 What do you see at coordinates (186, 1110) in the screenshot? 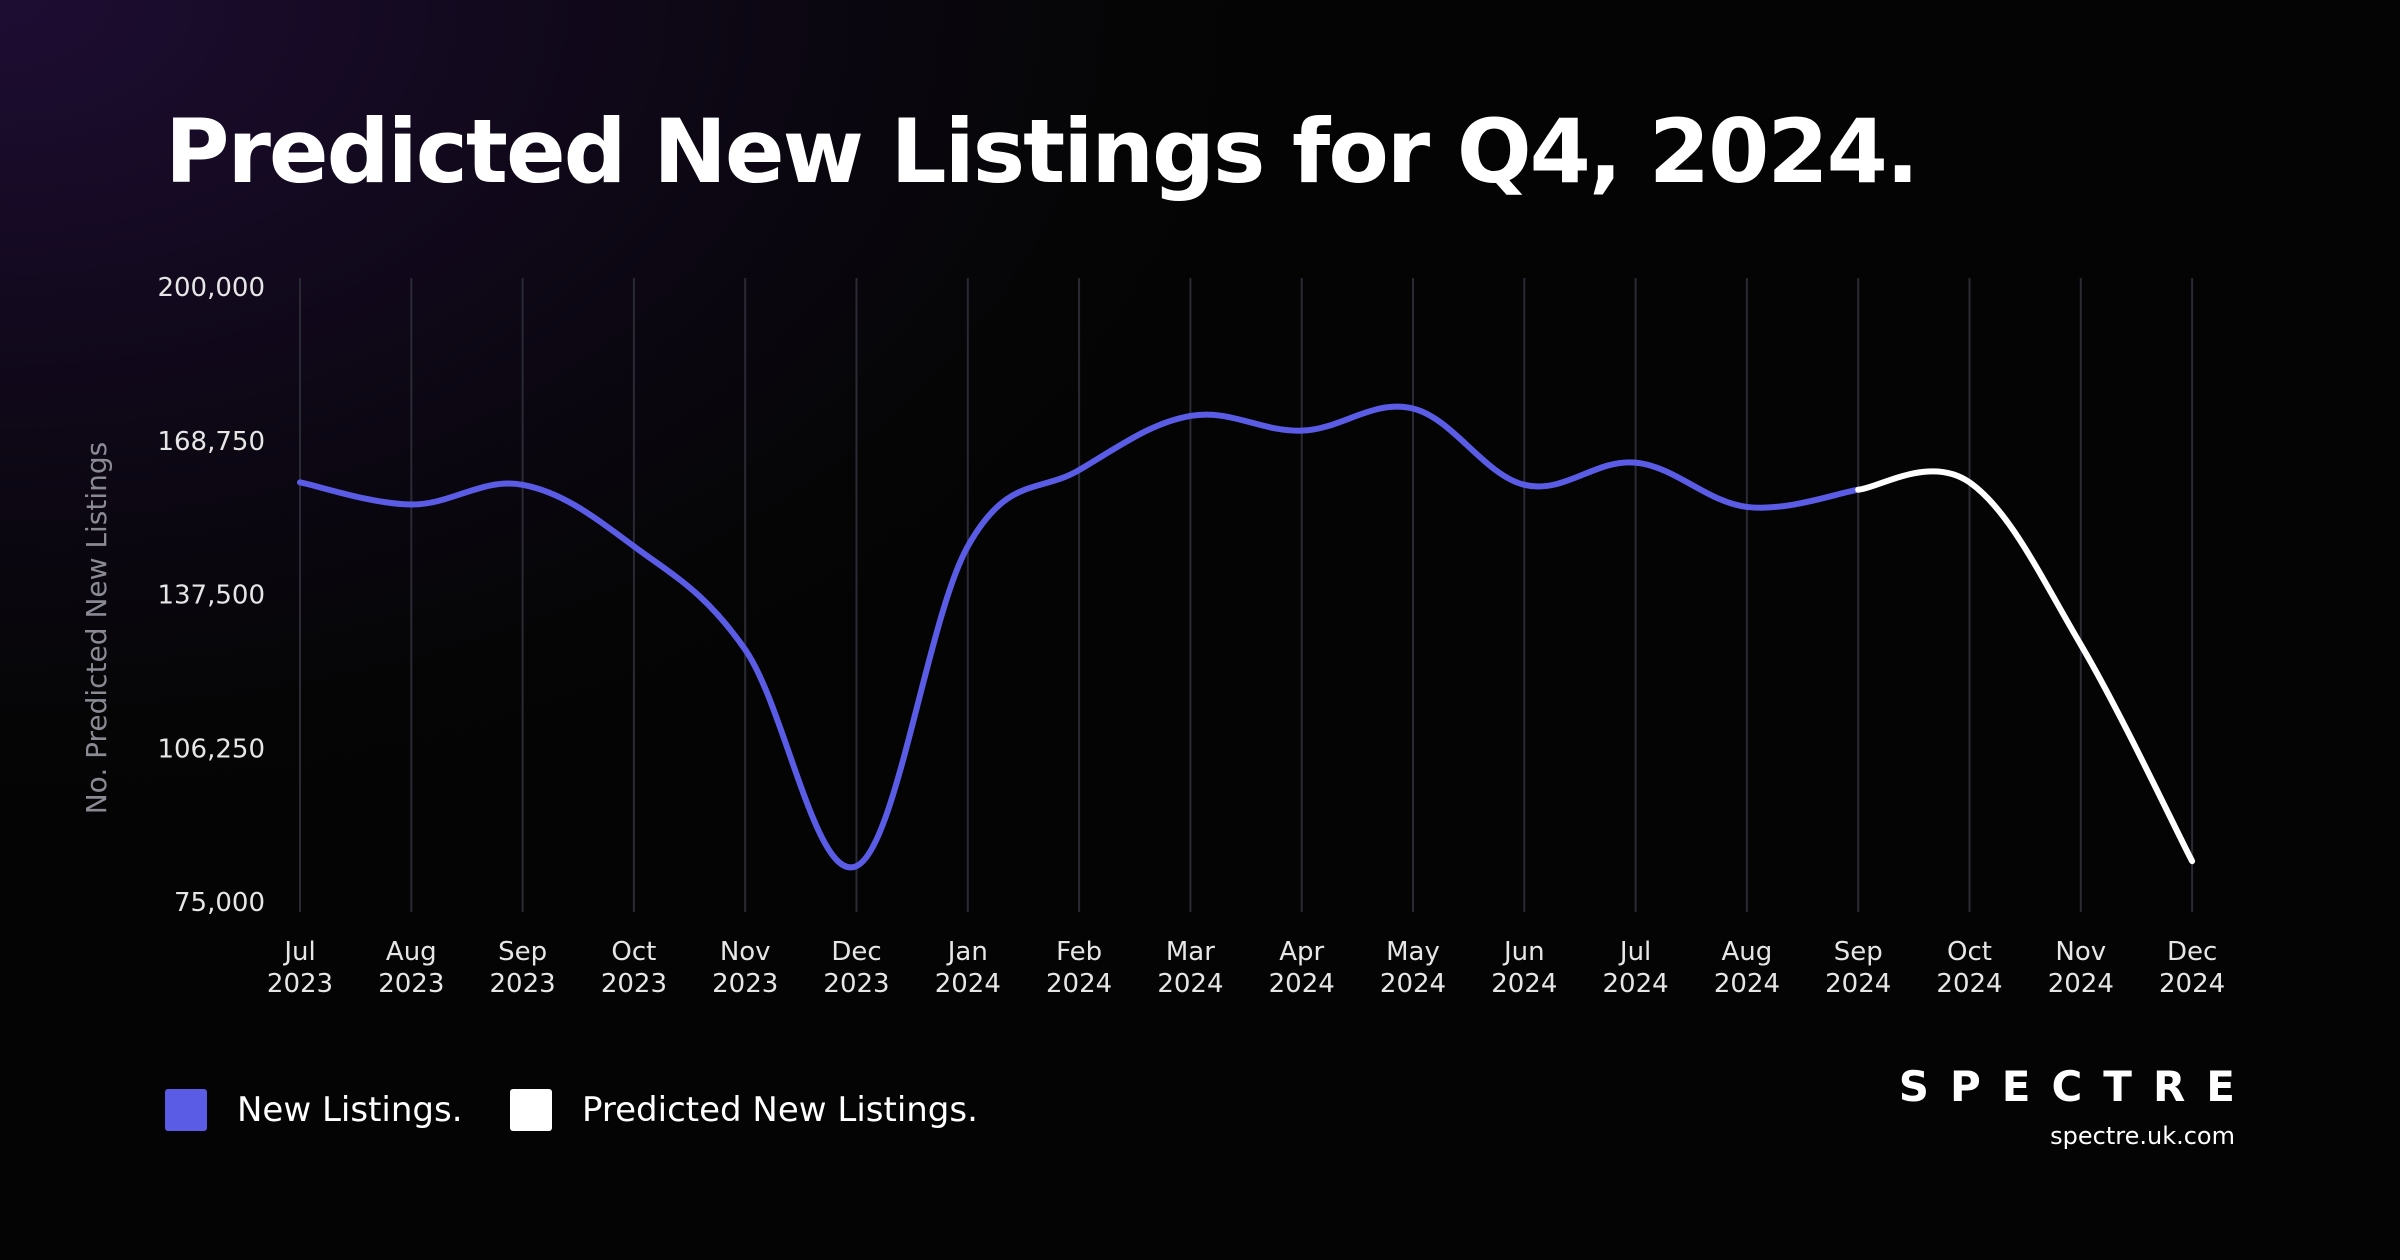
I see `legend-swatch-new-listings` at bounding box center [186, 1110].